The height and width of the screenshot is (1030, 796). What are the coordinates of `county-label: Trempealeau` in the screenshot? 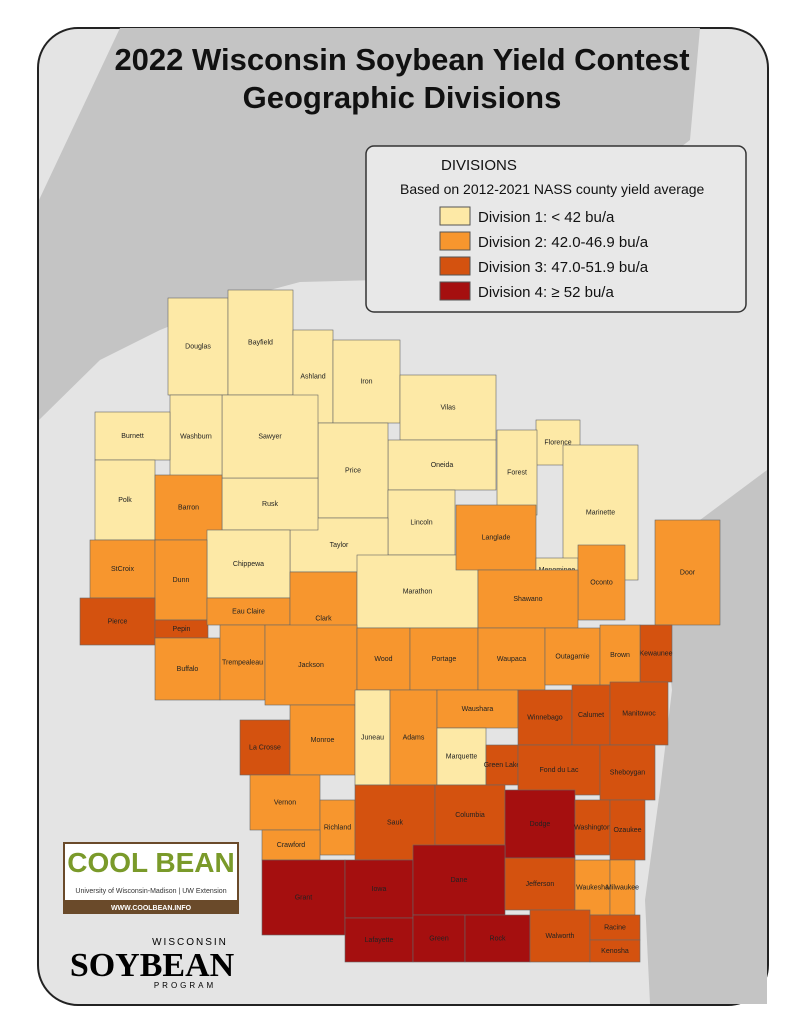 It's located at (242, 662).